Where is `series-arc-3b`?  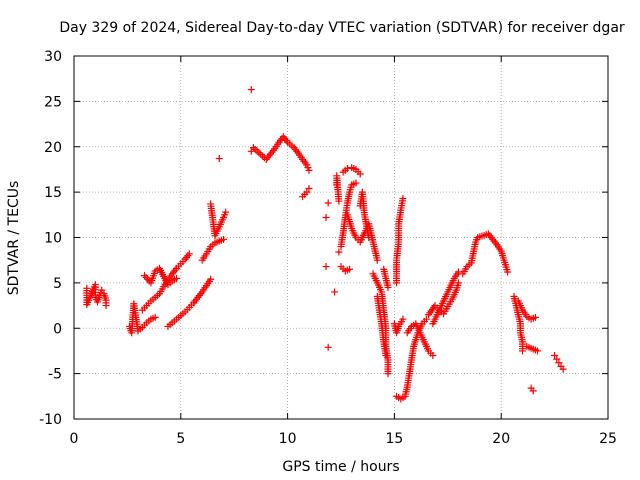
series-arc-3b is located at coordinates (213, 249).